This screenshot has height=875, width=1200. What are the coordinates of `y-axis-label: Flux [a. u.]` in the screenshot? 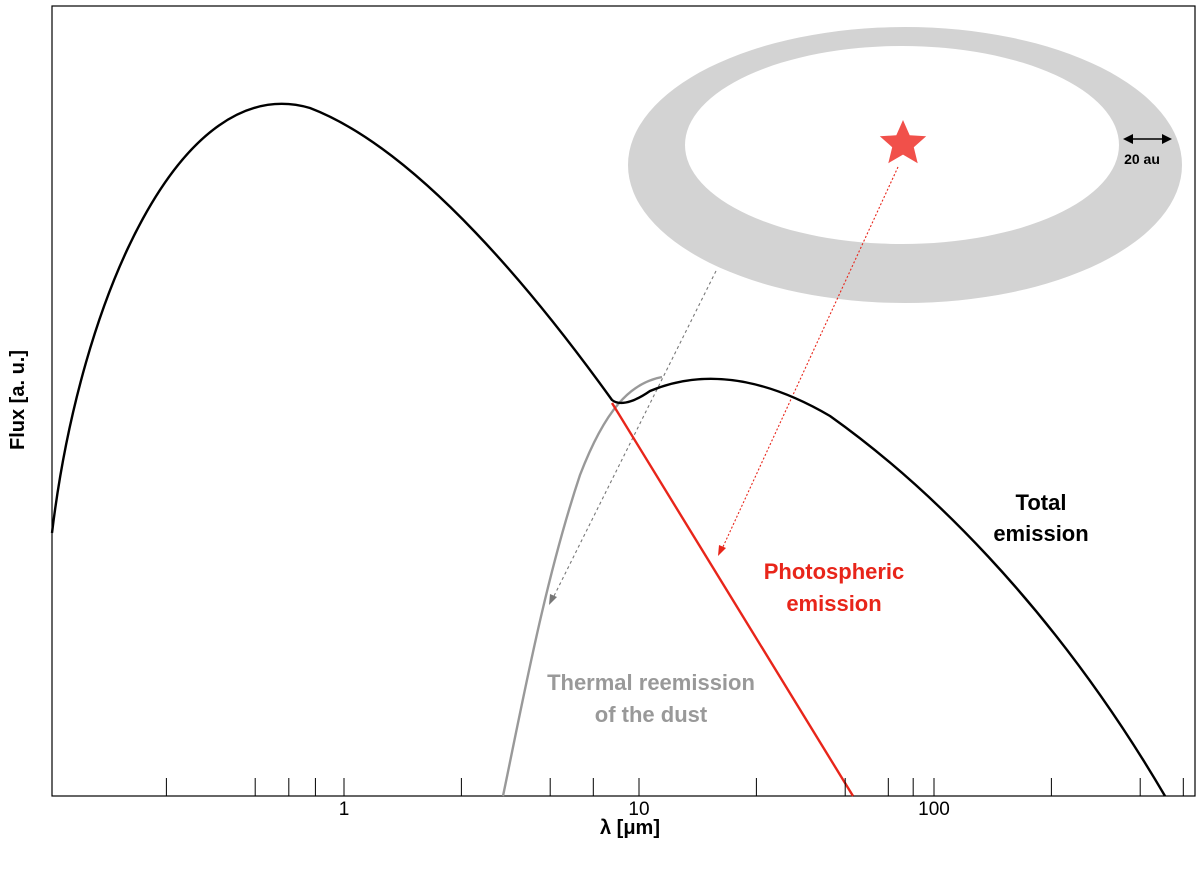 It's located at (18, 400).